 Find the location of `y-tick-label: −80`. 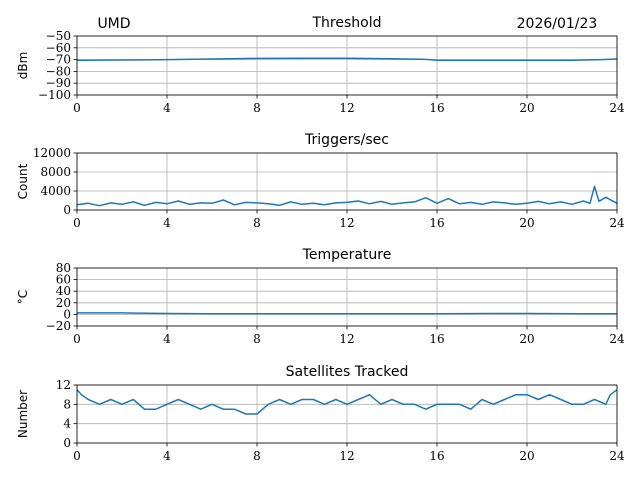

y-tick-label: −80 is located at coordinates (58, 71).